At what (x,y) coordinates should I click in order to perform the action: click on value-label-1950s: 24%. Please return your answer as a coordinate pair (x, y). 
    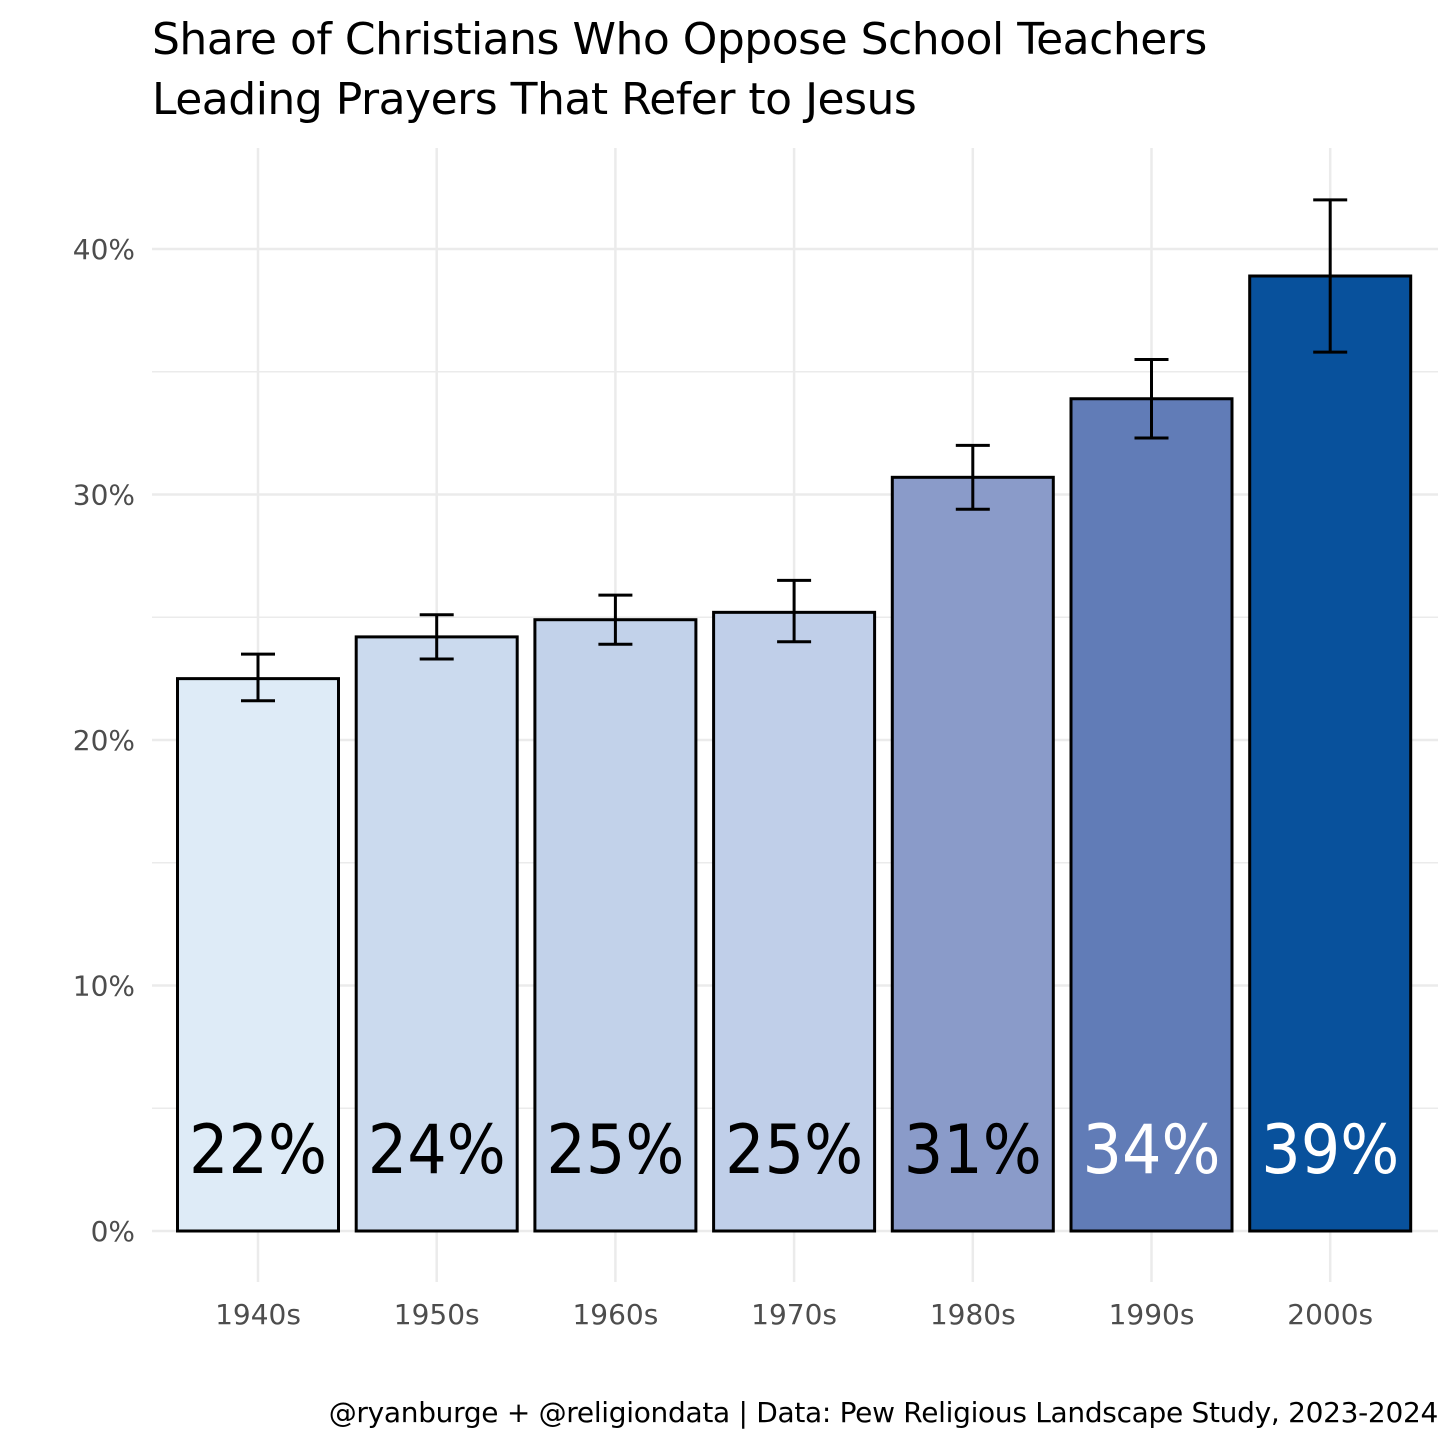
    Looking at the image, I should click on (437, 1150).